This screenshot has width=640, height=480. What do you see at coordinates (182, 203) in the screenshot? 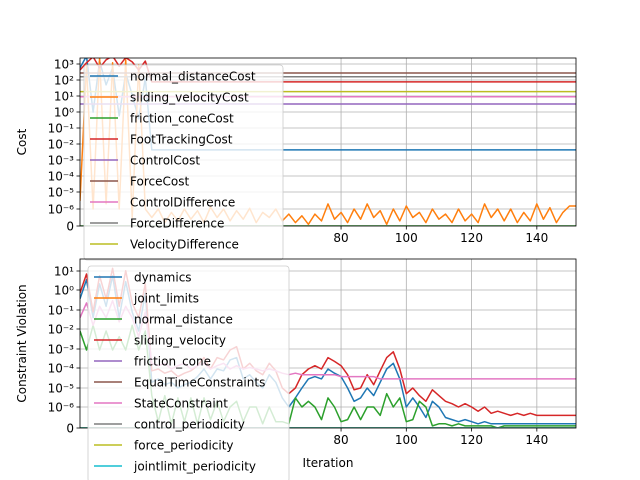
I see `legend-label-6: ControlDifference` at bounding box center [182, 203].